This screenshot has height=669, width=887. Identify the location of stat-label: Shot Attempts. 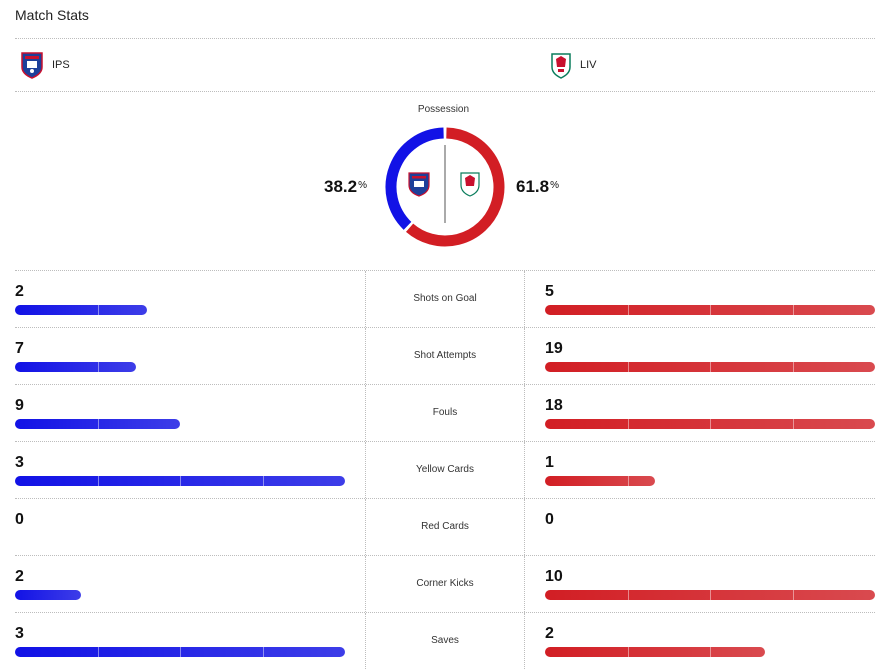
(445, 355).